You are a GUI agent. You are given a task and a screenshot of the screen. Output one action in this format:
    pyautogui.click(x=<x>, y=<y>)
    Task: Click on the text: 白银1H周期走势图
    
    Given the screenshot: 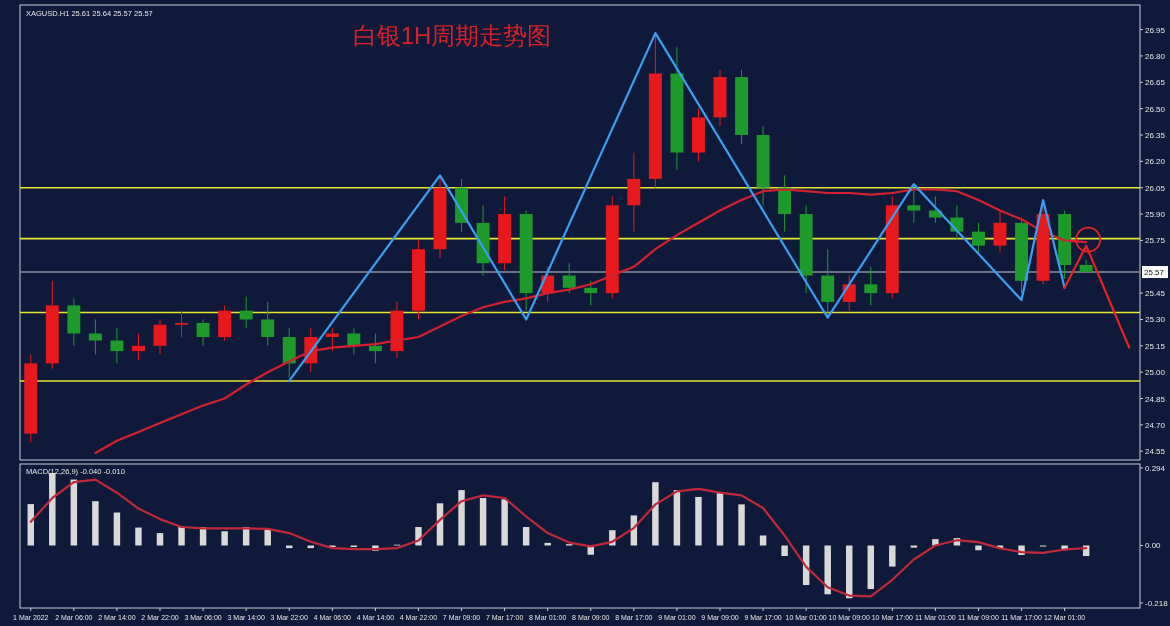 What is the action you would take?
    pyautogui.click(x=452, y=35)
    